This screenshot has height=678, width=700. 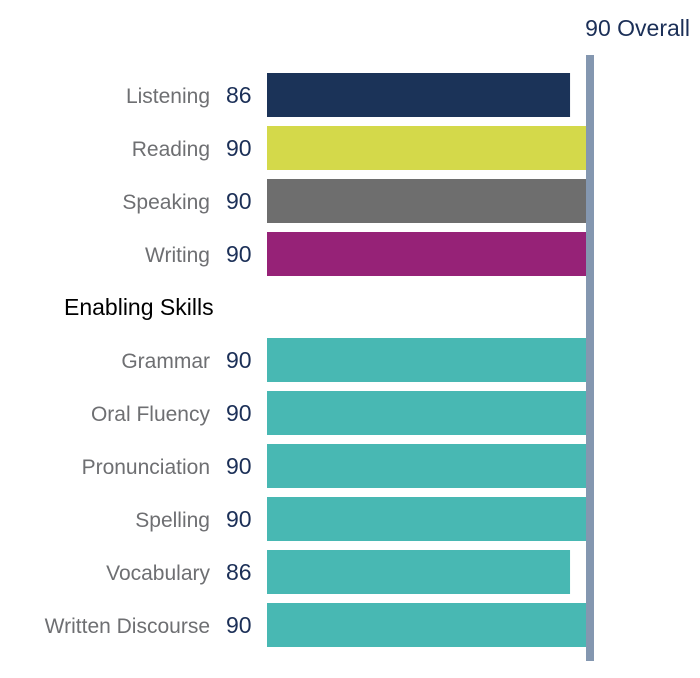 I want to click on bar-oral-fluency, so click(x=426, y=413).